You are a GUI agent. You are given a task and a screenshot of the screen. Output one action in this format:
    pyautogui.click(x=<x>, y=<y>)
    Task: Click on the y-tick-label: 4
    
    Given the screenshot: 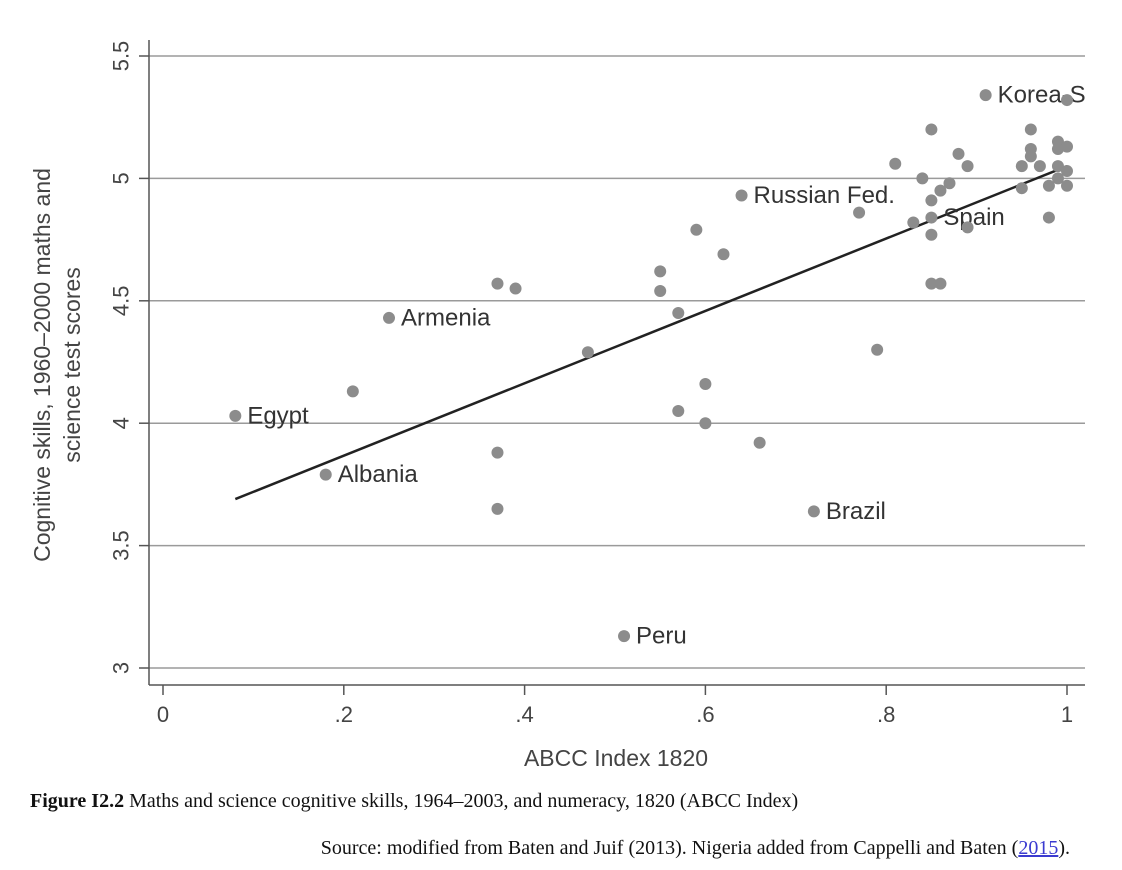 What is the action you would take?
    pyautogui.click(x=121, y=423)
    